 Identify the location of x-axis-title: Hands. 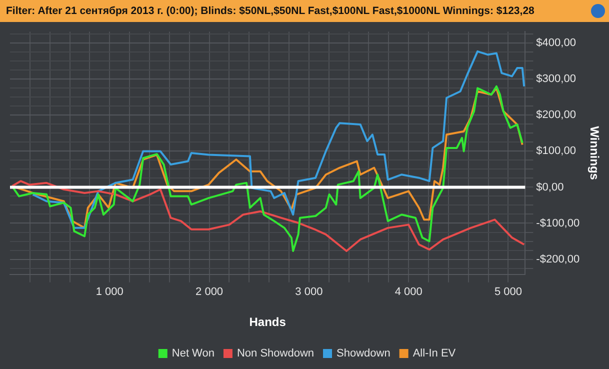
(267, 322).